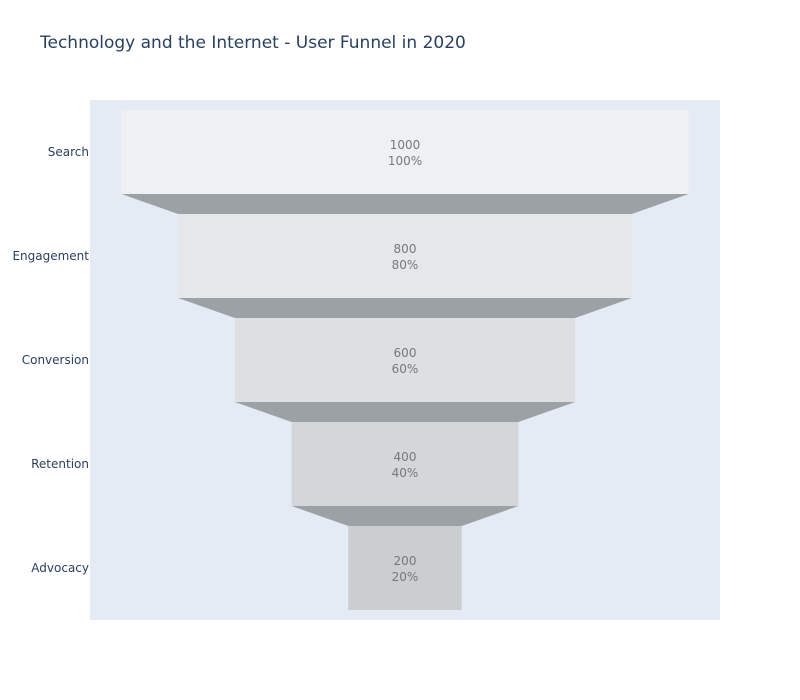  Describe the element at coordinates (405, 577) in the screenshot. I see `percent-label: 20%` at that location.